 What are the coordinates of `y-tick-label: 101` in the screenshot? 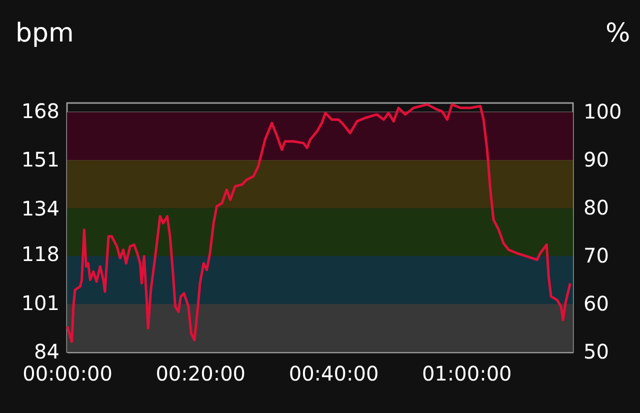 It's located at (40, 302).